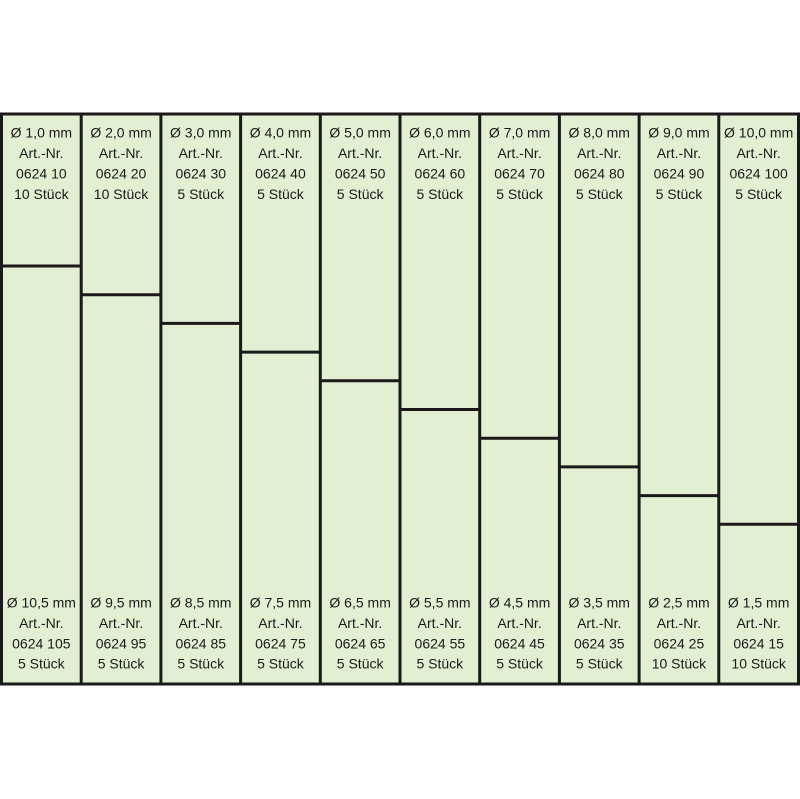 The height and width of the screenshot is (799, 800). What do you see at coordinates (120, 133) in the screenshot?
I see `top-label: Ø 2,0 mm` at bounding box center [120, 133].